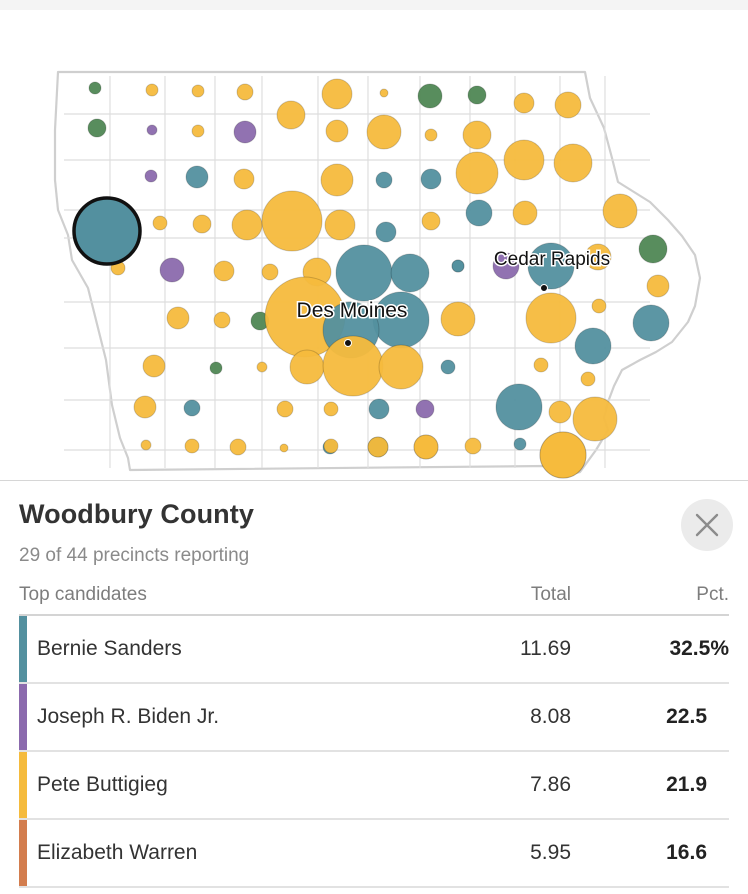  What do you see at coordinates (109, 648) in the screenshot?
I see `candidate-name: Bernie Sanders` at bounding box center [109, 648].